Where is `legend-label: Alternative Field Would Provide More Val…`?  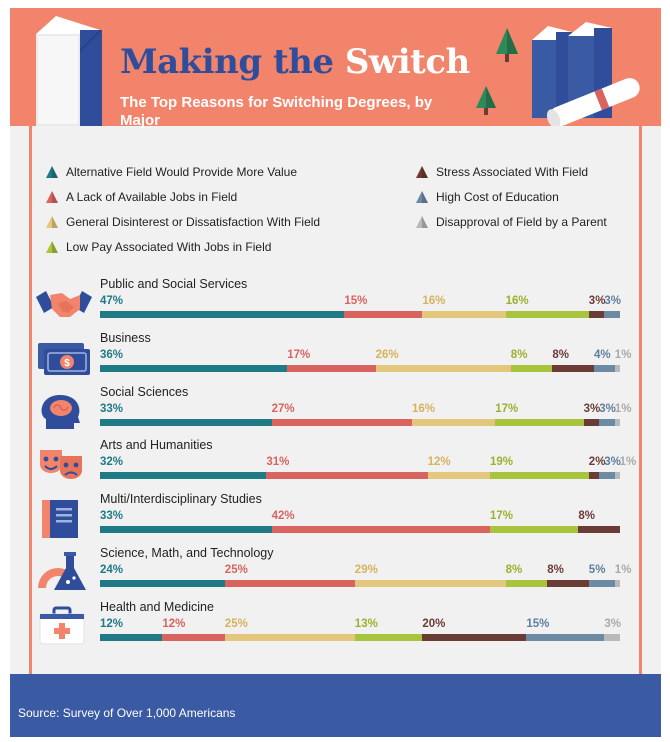
legend-label: Alternative Field Would Provide More Val… is located at coordinates (181, 172).